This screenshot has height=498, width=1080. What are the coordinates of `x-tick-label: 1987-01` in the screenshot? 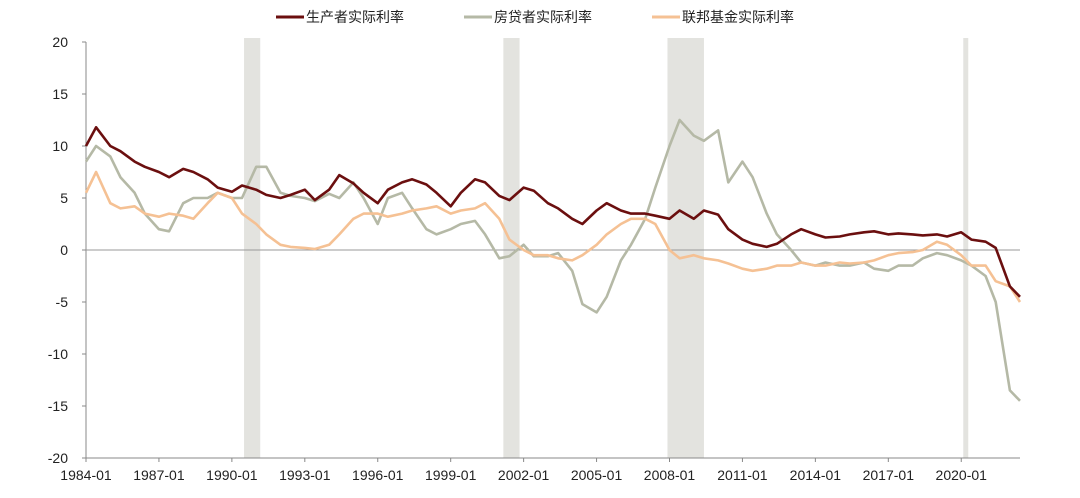 It's located at (159, 475).